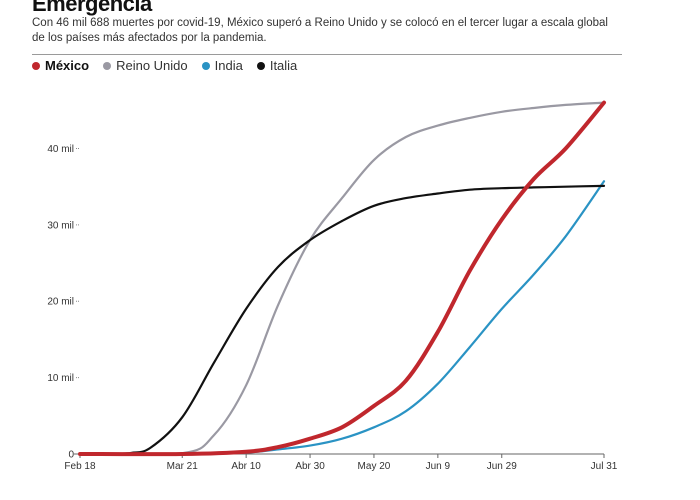 This screenshot has height=500, width=700. I want to click on legend-label-india: India, so click(228, 65).